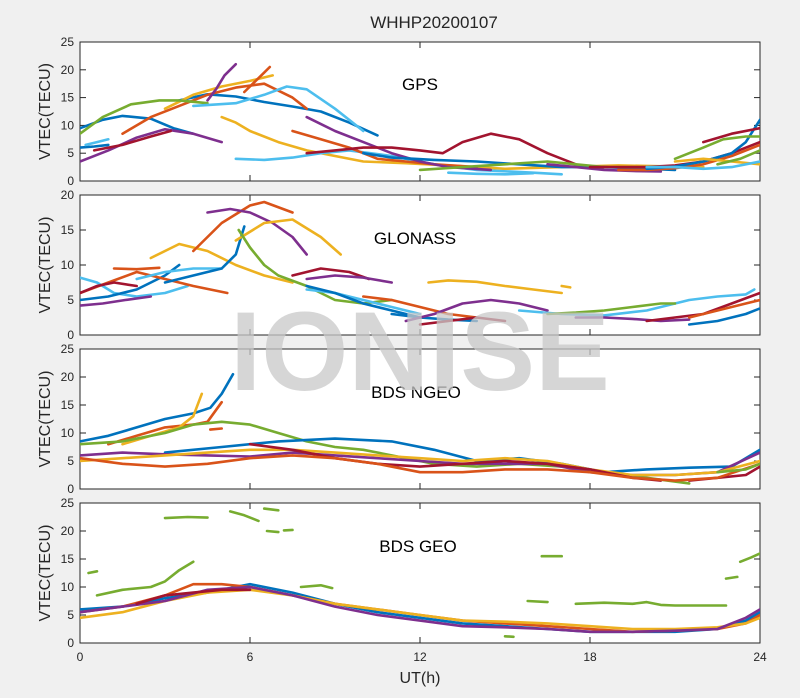  Describe the element at coordinates (417, 546) in the screenshot. I see `panel-label: BDS GEO` at that location.